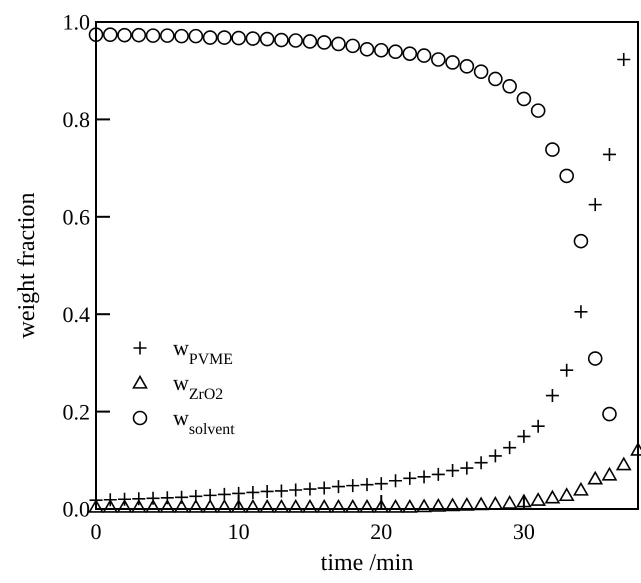  I want to click on y-tick-label: 0.2, so click(76, 411).